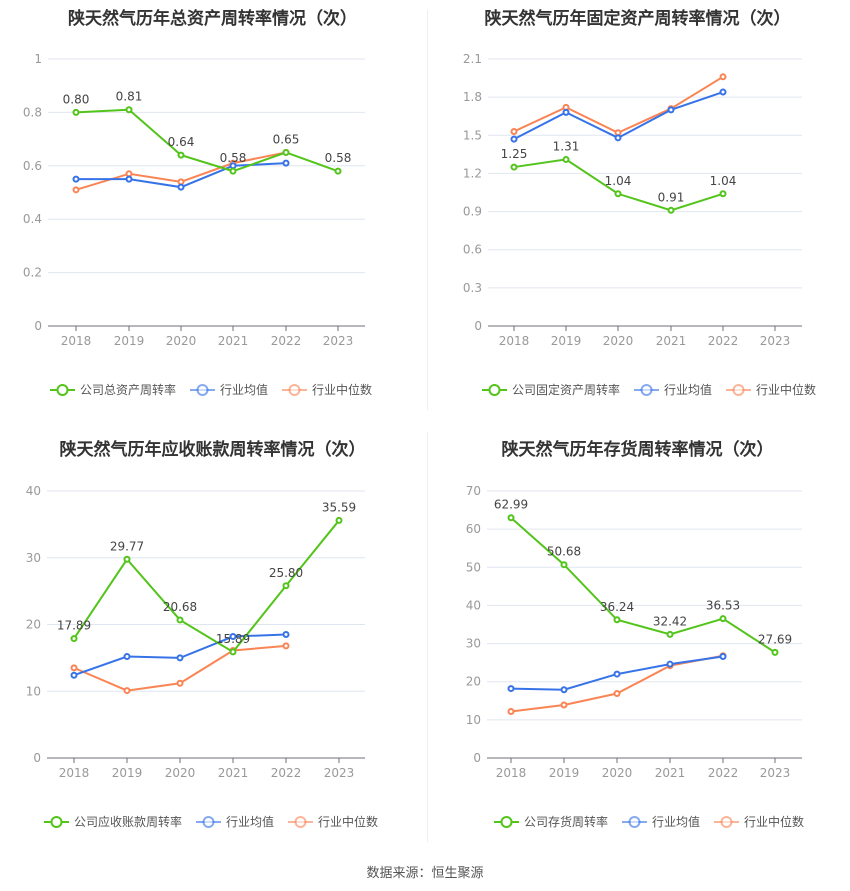 The image size is (850, 891). I want to click on legend-item: 公司总资产周转率, so click(128, 389).